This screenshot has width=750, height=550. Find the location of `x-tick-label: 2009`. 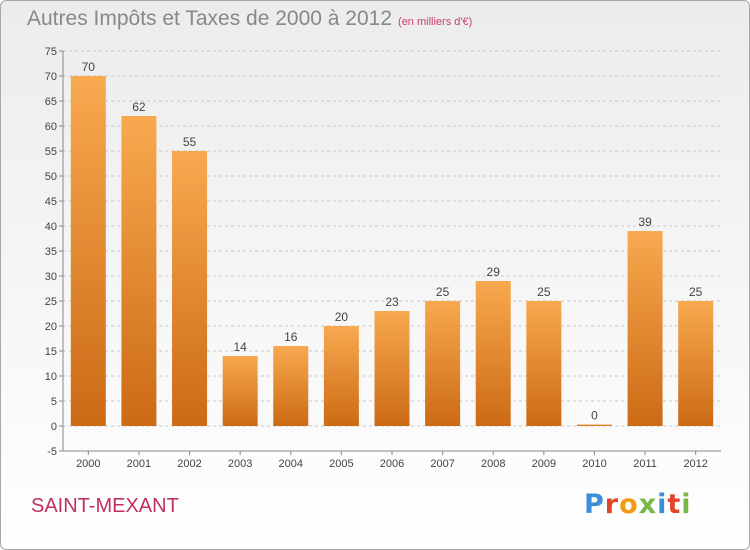

x-tick-label: 2009 is located at coordinates (544, 464).